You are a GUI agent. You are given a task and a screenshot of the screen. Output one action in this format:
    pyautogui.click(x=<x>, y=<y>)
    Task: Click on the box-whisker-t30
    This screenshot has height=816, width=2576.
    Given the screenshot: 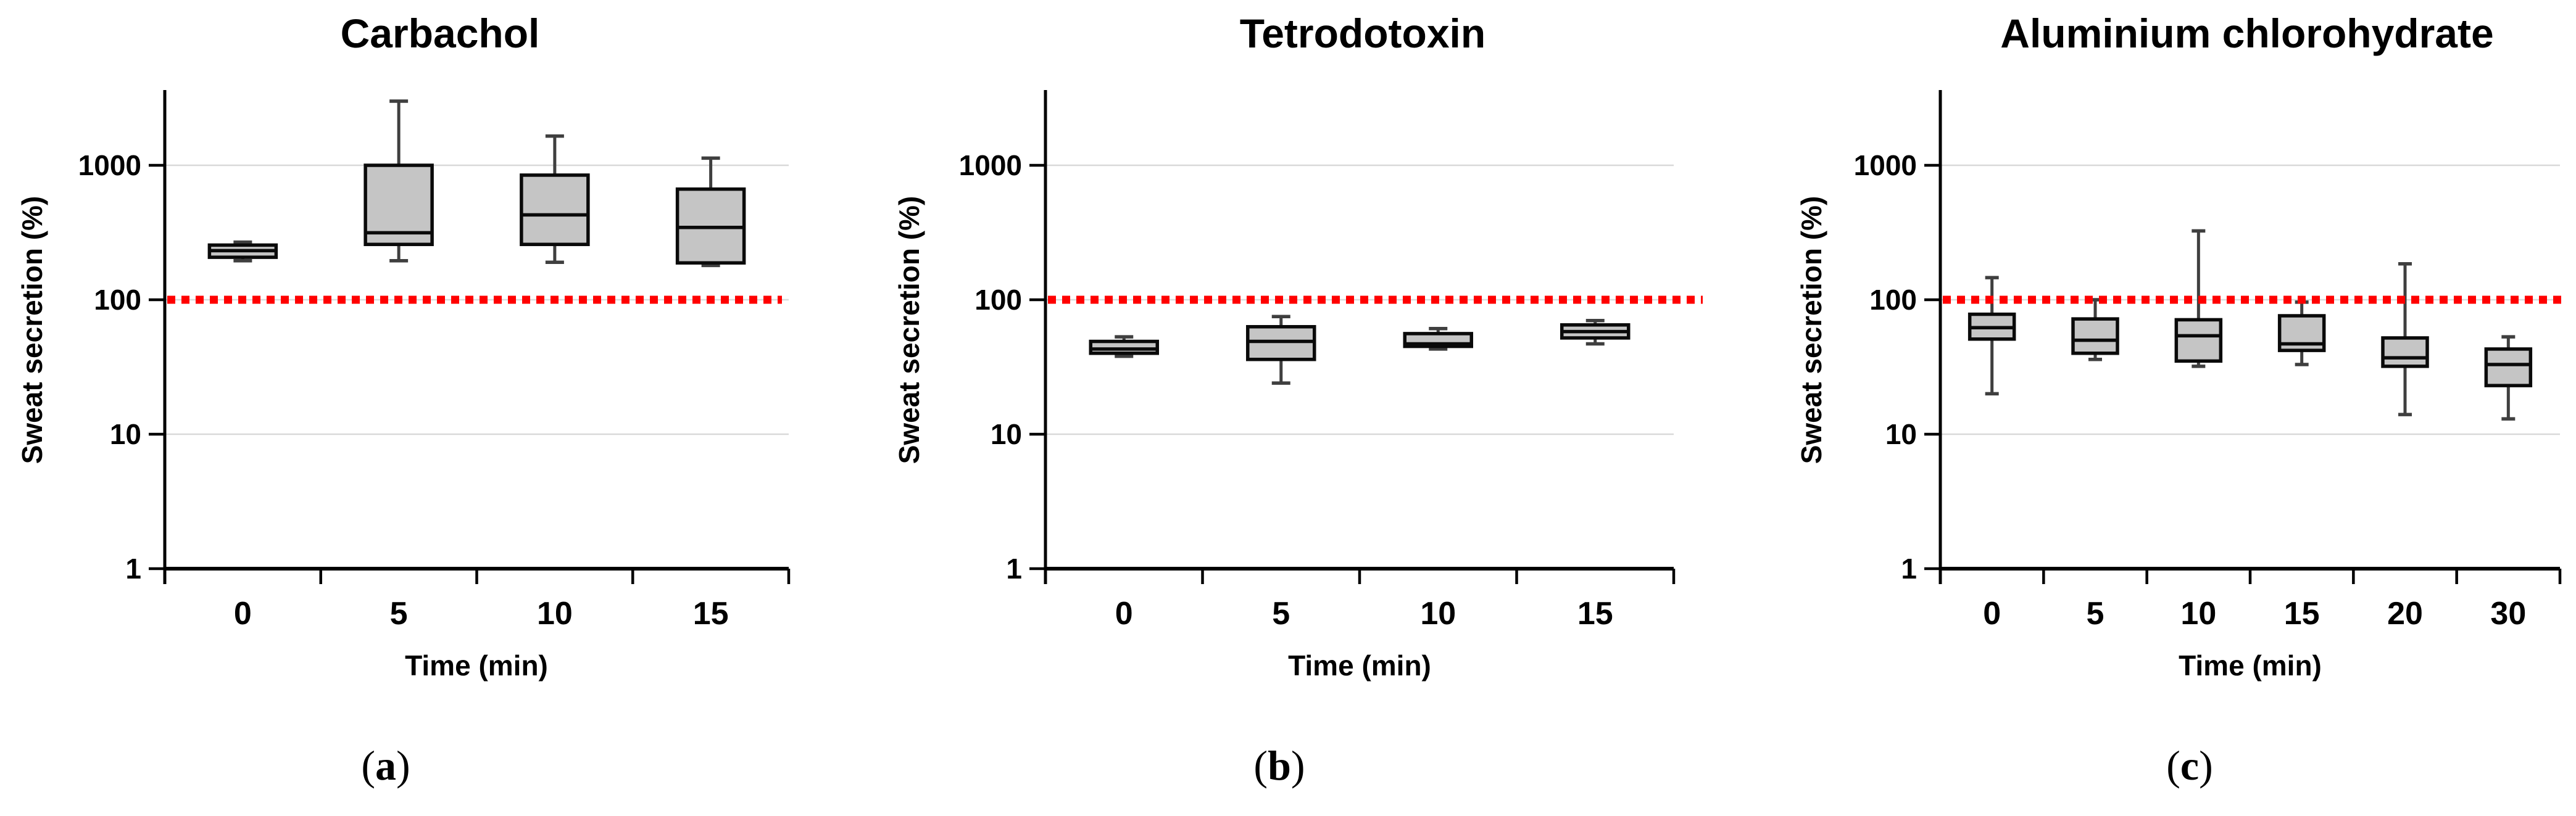 What is the action you would take?
    pyautogui.click(x=2508, y=378)
    